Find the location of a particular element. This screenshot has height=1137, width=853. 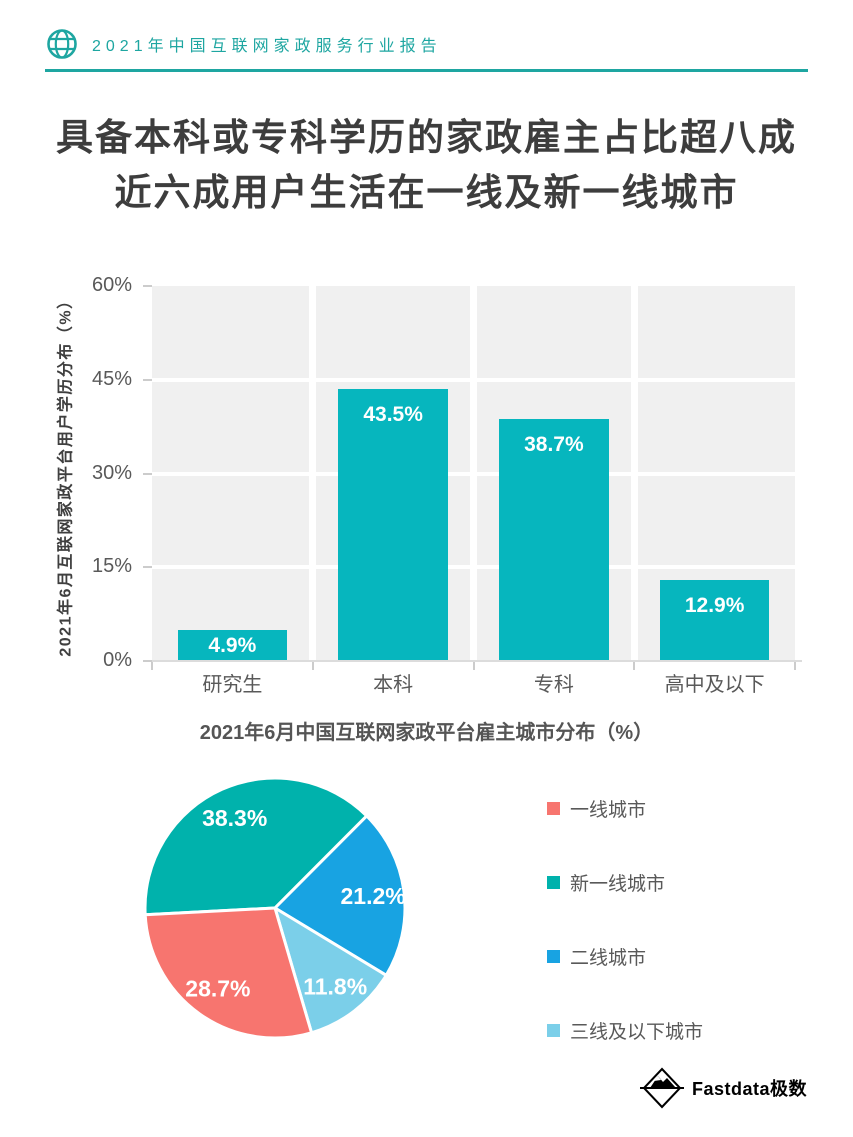

legend-item-二线城市: 二线城市 is located at coordinates (625, 956).